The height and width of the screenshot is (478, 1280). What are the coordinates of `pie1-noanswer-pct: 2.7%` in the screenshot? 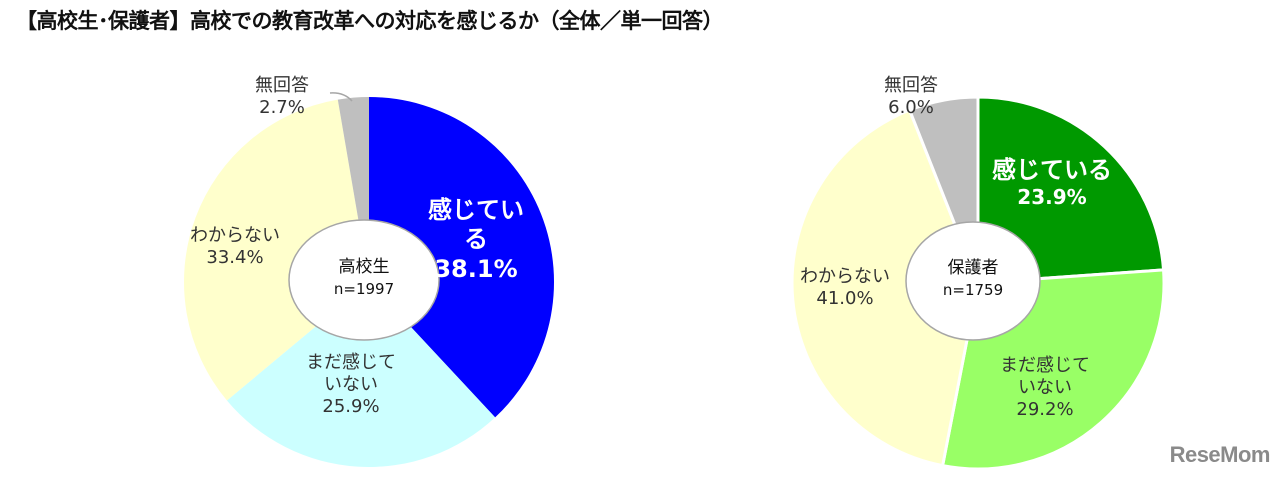 It's located at (282, 107).